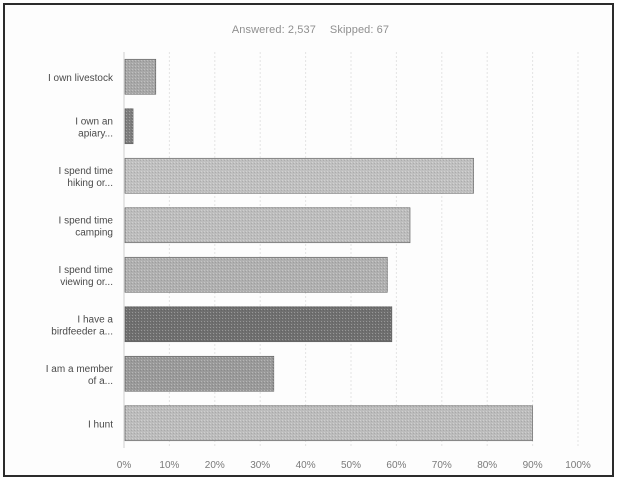 This screenshot has height=483, width=621. What do you see at coordinates (487, 465) in the screenshot?
I see `x-tick-label: 80%` at bounding box center [487, 465].